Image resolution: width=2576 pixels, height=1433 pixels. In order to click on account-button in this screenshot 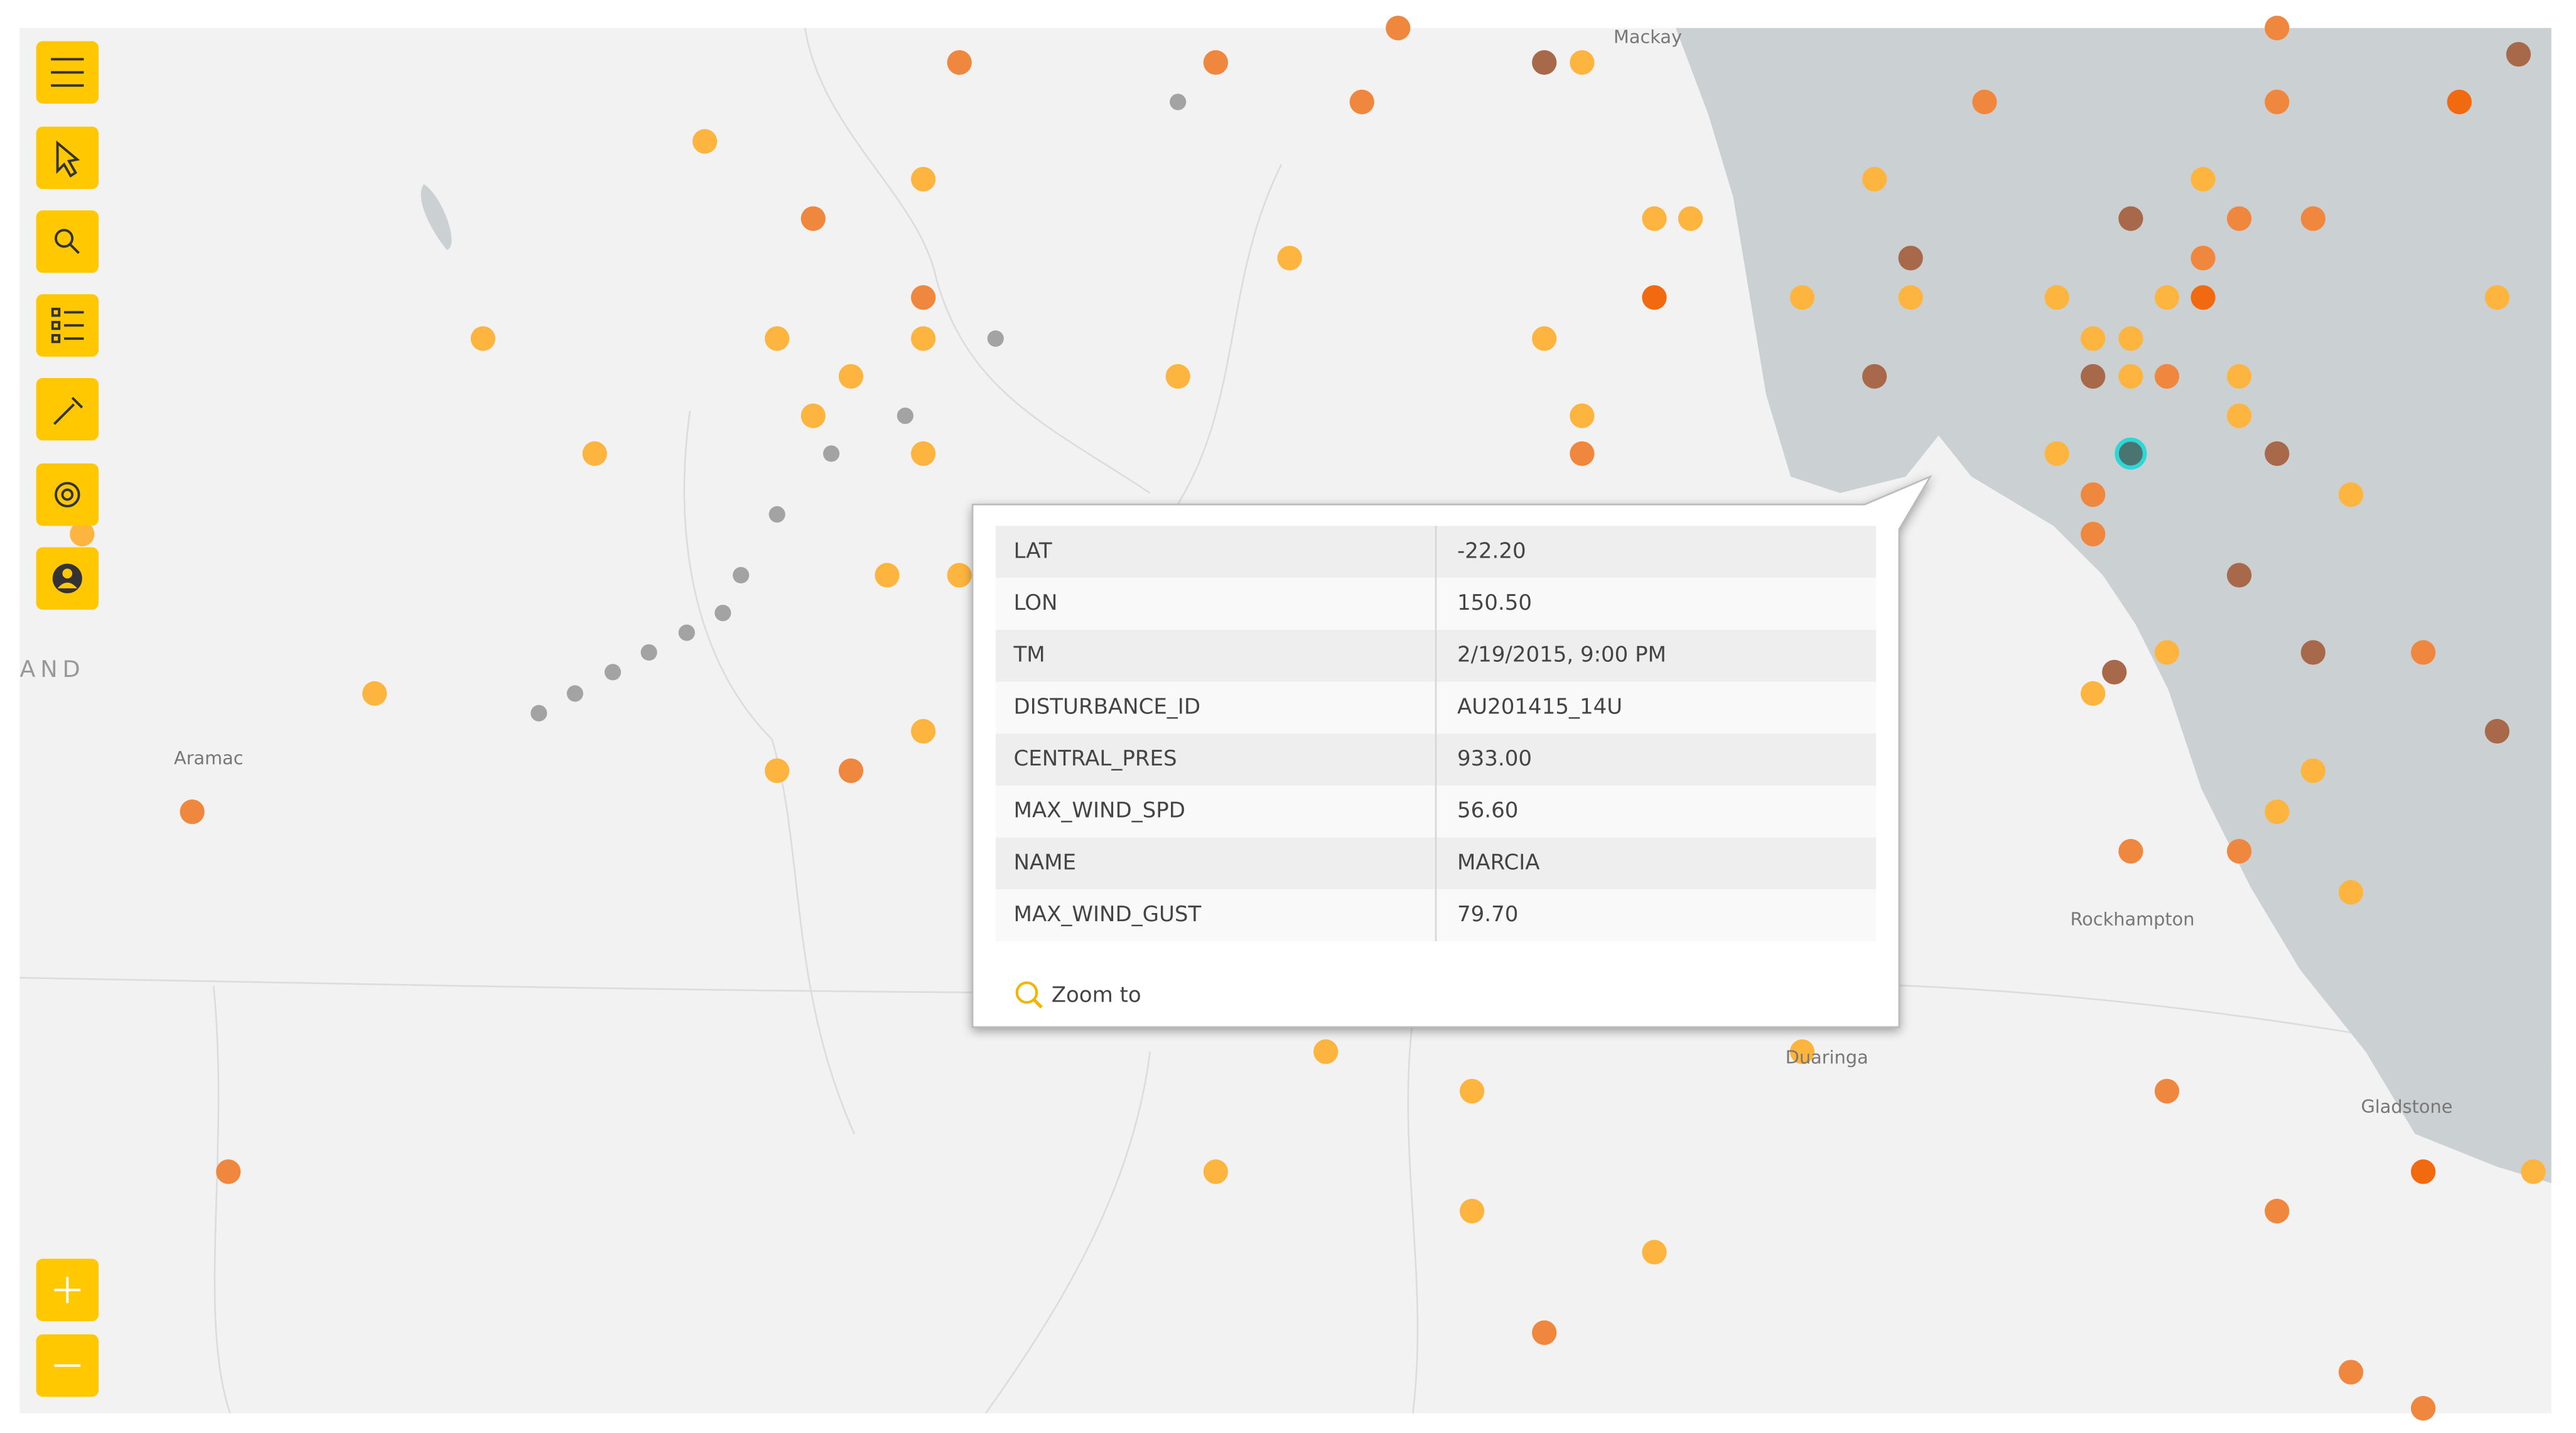, I will do `click(67, 578)`.